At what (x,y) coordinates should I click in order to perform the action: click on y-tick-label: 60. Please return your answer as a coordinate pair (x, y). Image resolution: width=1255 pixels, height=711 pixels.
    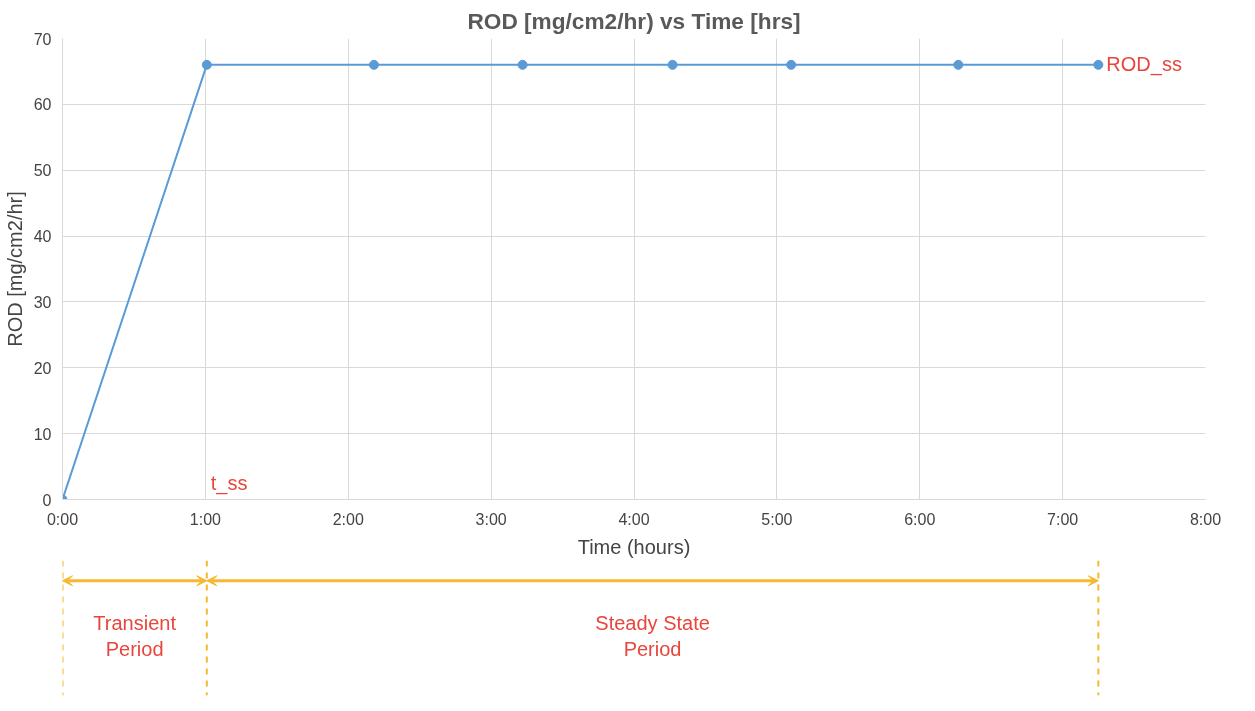
    Looking at the image, I should click on (42, 105).